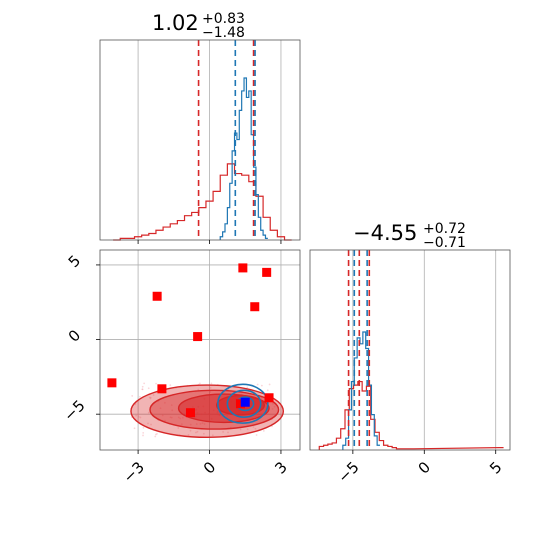 The width and height of the screenshot is (550, 550). I want to click on x-tick-label: −5, so click(348, 472).